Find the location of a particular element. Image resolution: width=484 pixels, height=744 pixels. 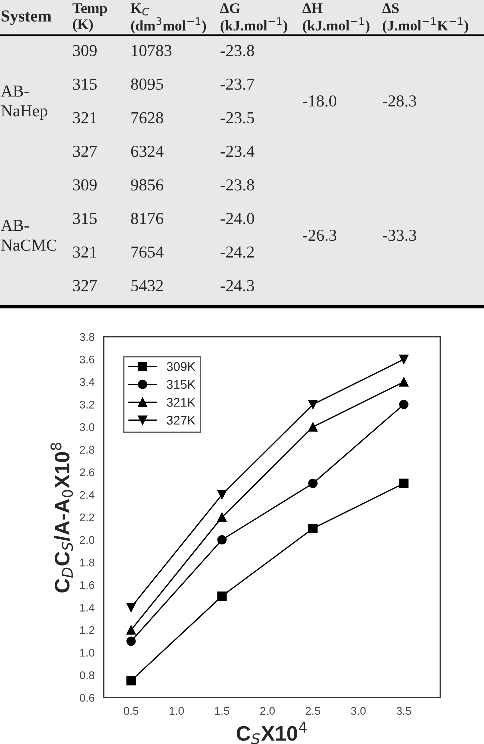

y-axis-title: C$_{D}$C$_{S}$/A-A$_{0}$X10$^{8}$ is located at coordinates (62, 518).